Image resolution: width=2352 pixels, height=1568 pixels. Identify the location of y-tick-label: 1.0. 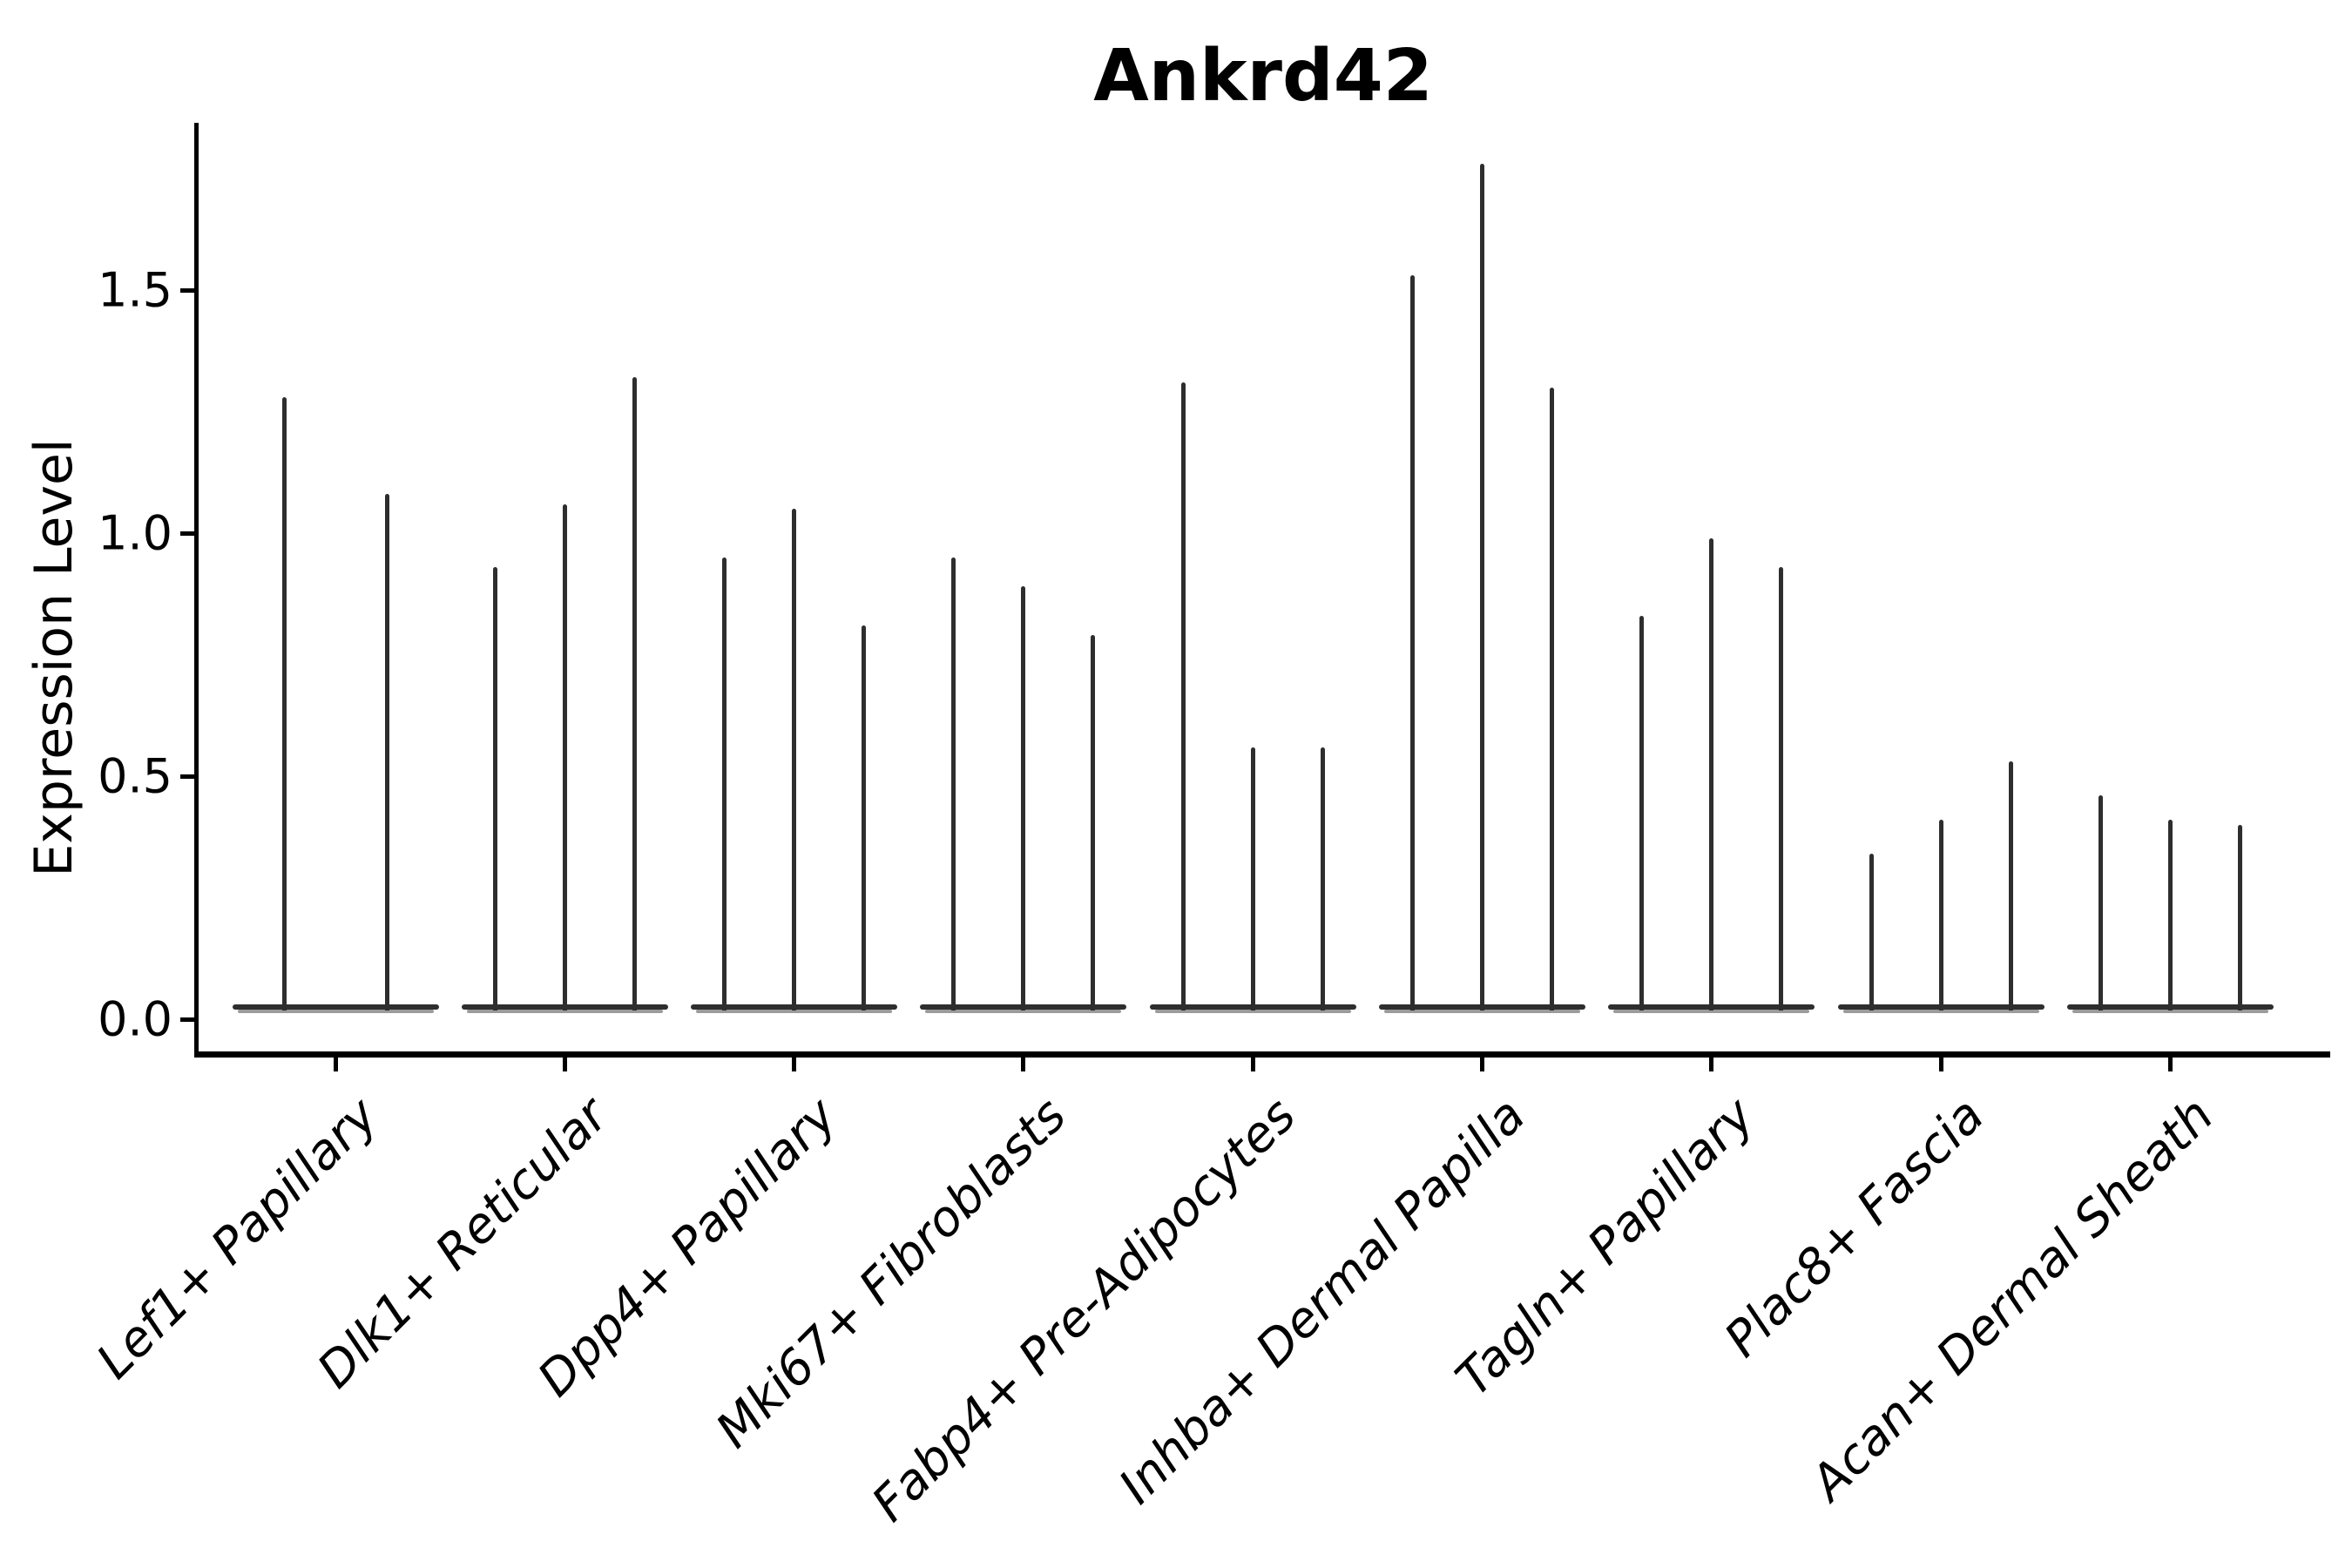
(135, 533).